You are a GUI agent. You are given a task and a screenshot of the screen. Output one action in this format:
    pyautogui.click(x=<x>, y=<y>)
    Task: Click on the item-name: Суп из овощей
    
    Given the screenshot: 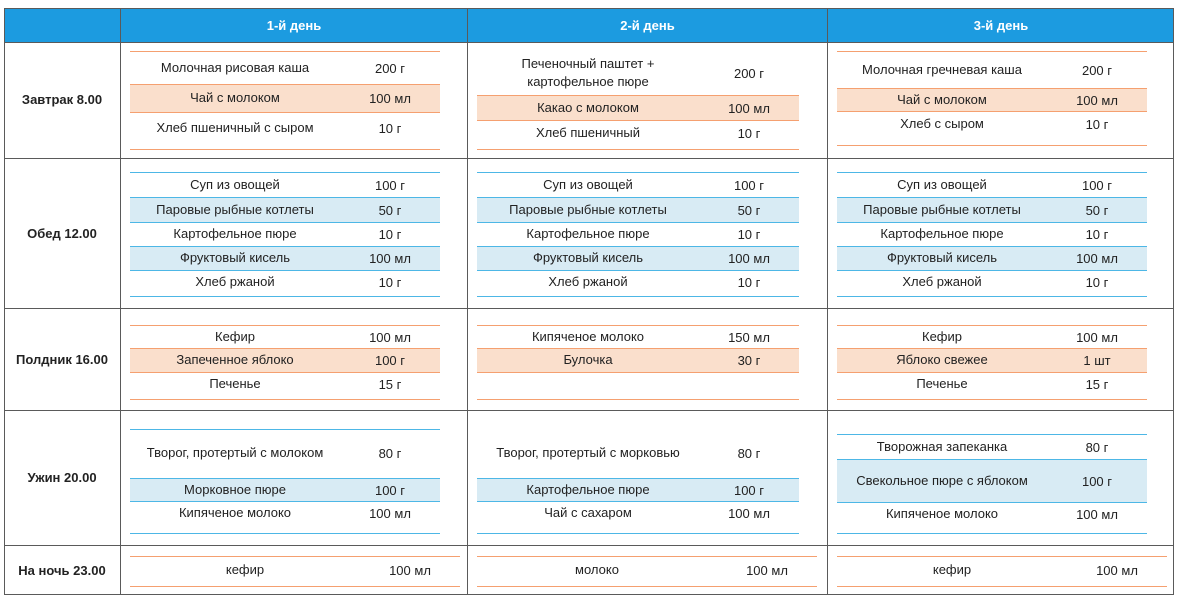 What is the action you would take?
    pyautogui.click(x=588, y=184)
    